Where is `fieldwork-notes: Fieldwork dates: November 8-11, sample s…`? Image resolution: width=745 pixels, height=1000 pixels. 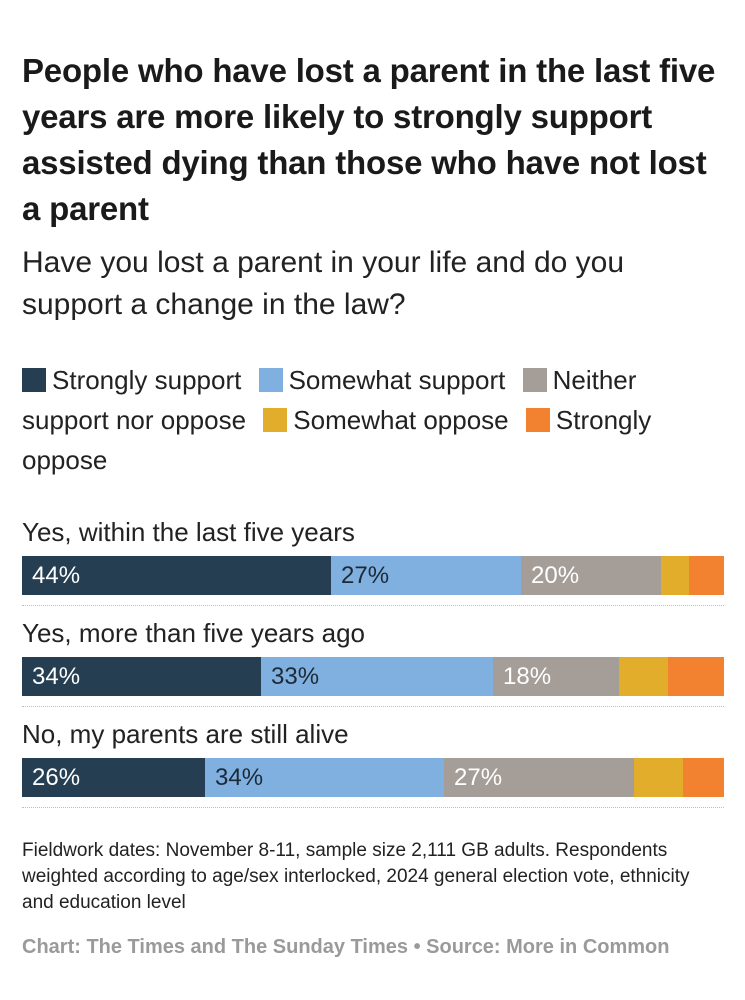 fieldwork-notes: Fieldwork dates: November 8-11, sample s… is located at coordinates (356, 876).